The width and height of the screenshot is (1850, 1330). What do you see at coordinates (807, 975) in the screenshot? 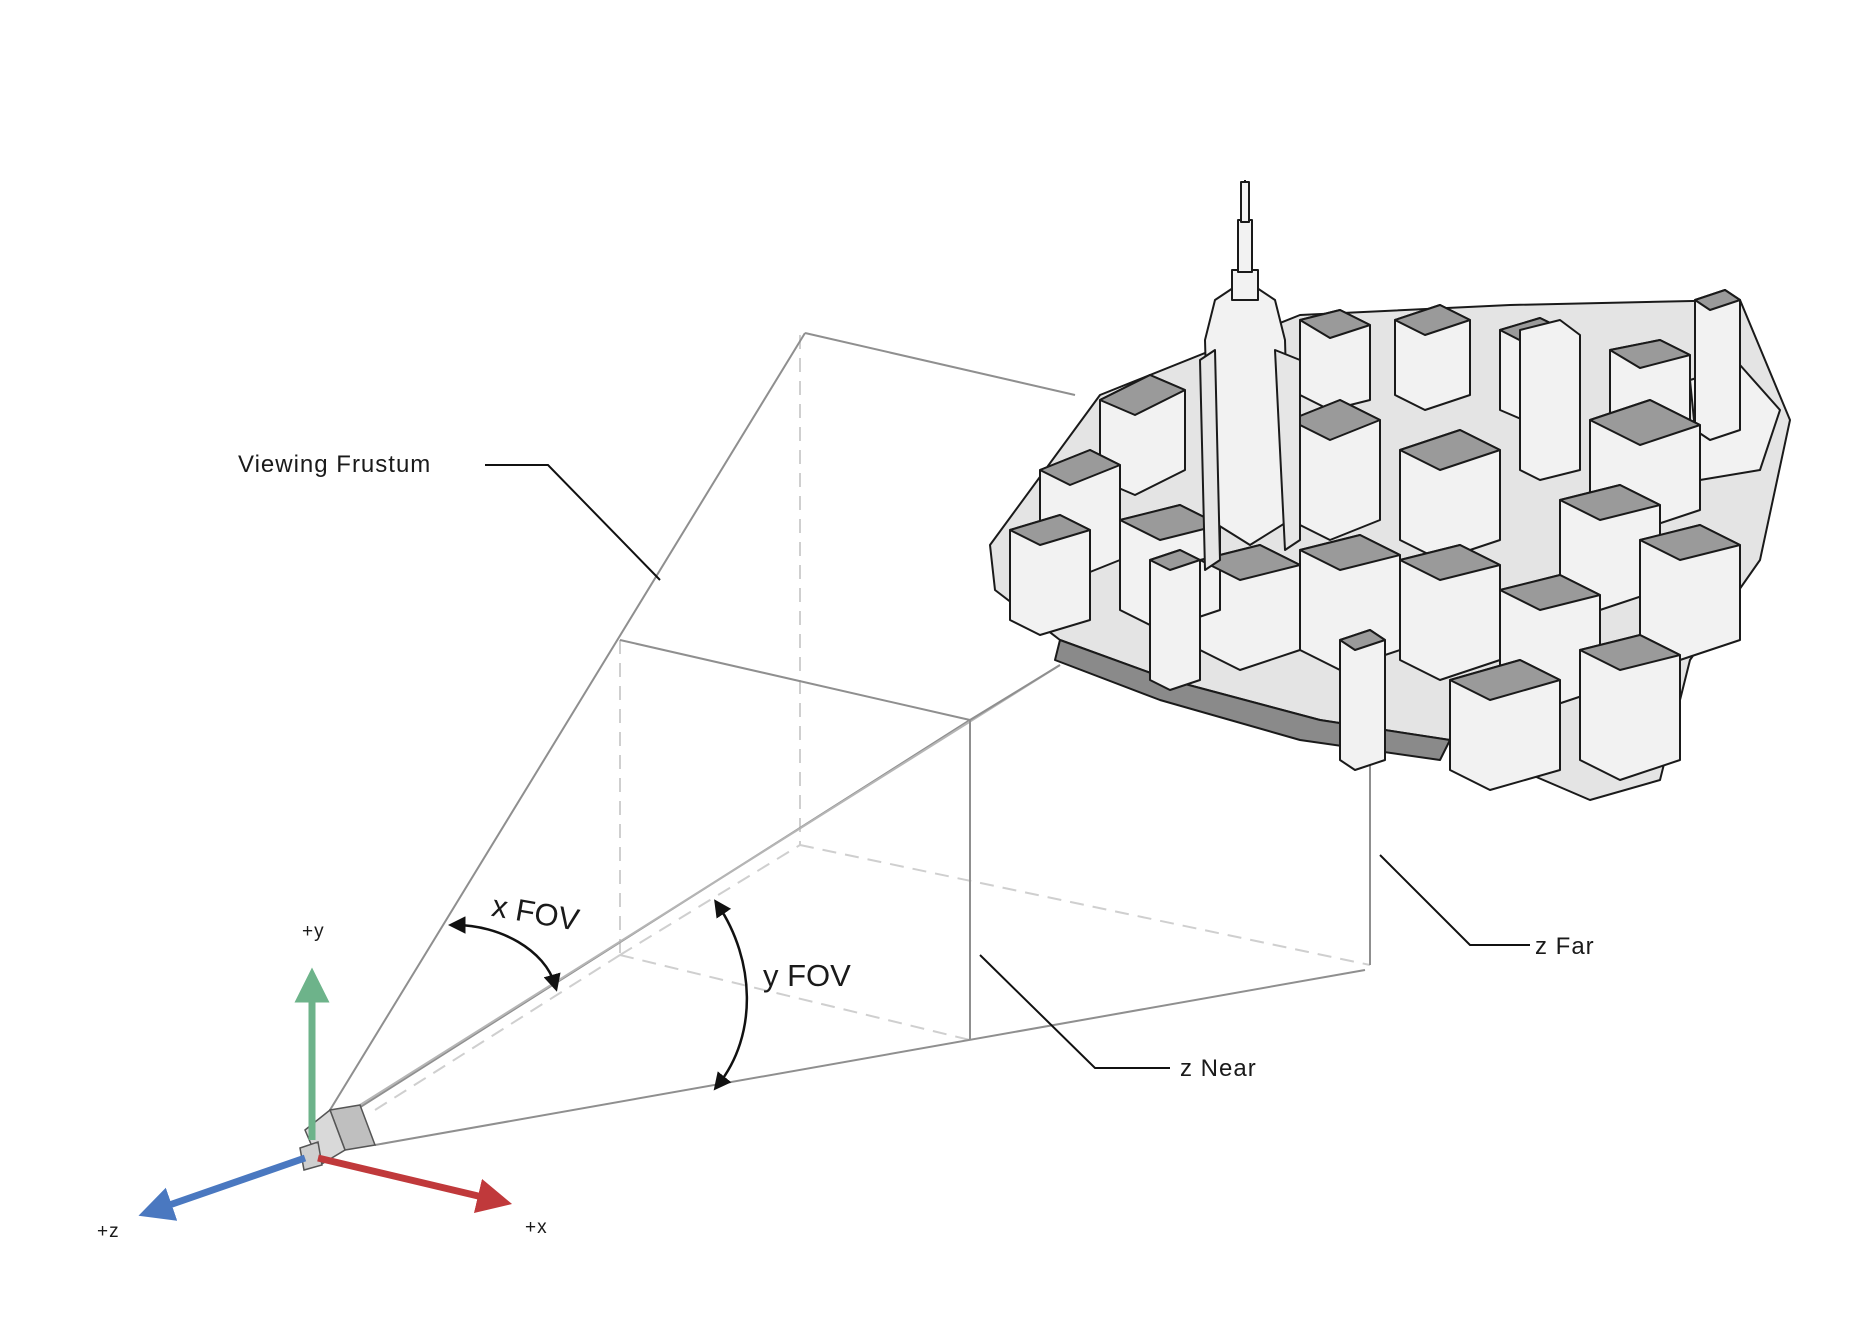
I see `y-fov-label: y FOV` at bounding box center [807, 975].